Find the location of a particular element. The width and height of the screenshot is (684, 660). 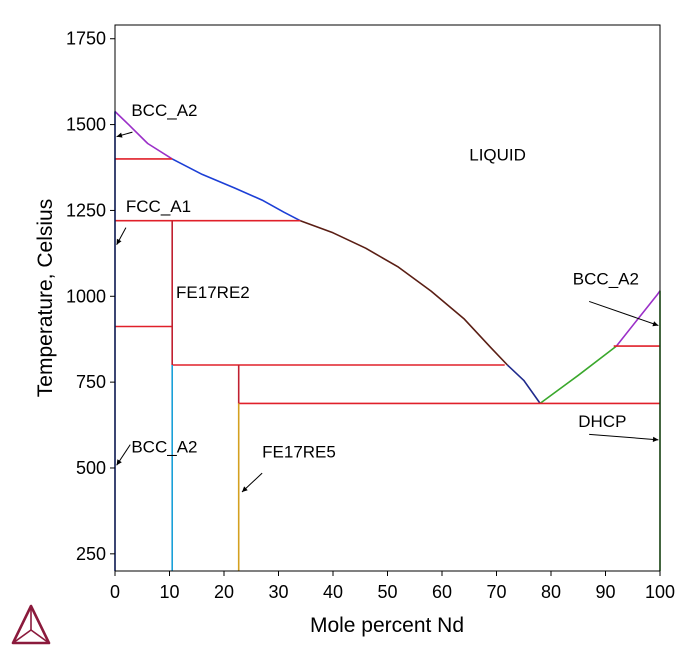

y-tick-label: 500 is located at coordinates (91, 468).